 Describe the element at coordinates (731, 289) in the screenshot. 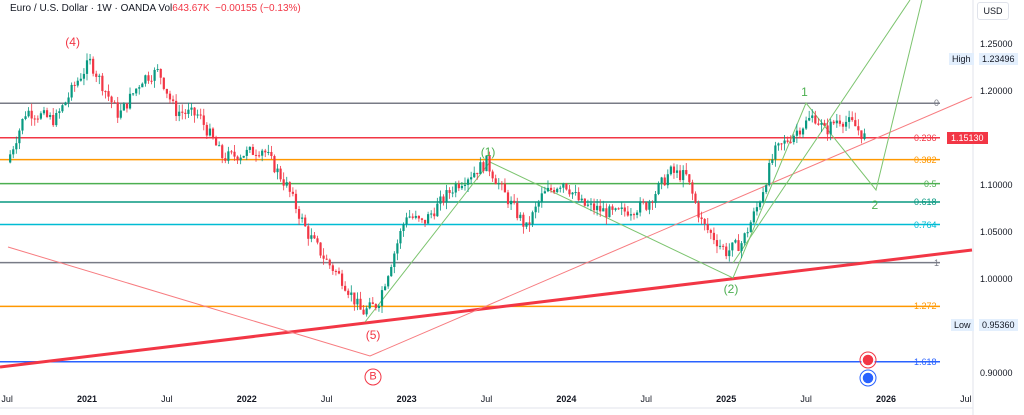

I see `wave-label: (2)` at that location.